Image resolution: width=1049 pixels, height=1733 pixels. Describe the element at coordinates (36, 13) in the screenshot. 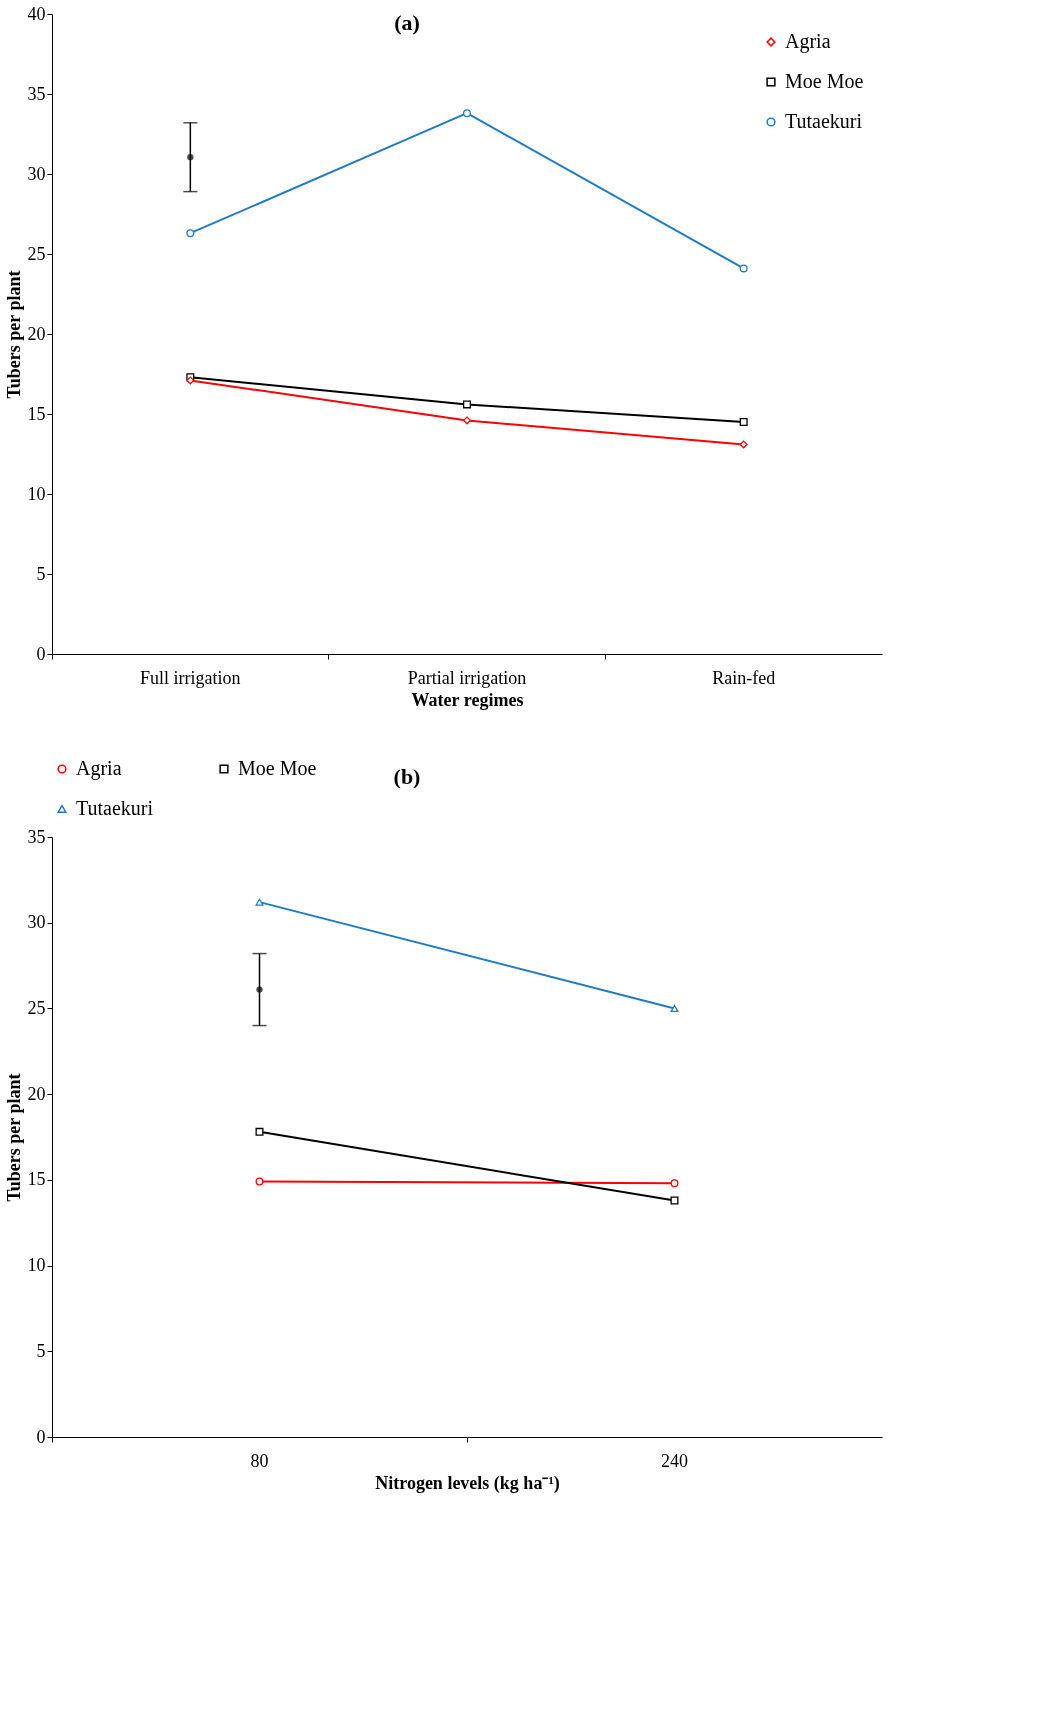

I see `y-tick-label: 40` at that location.